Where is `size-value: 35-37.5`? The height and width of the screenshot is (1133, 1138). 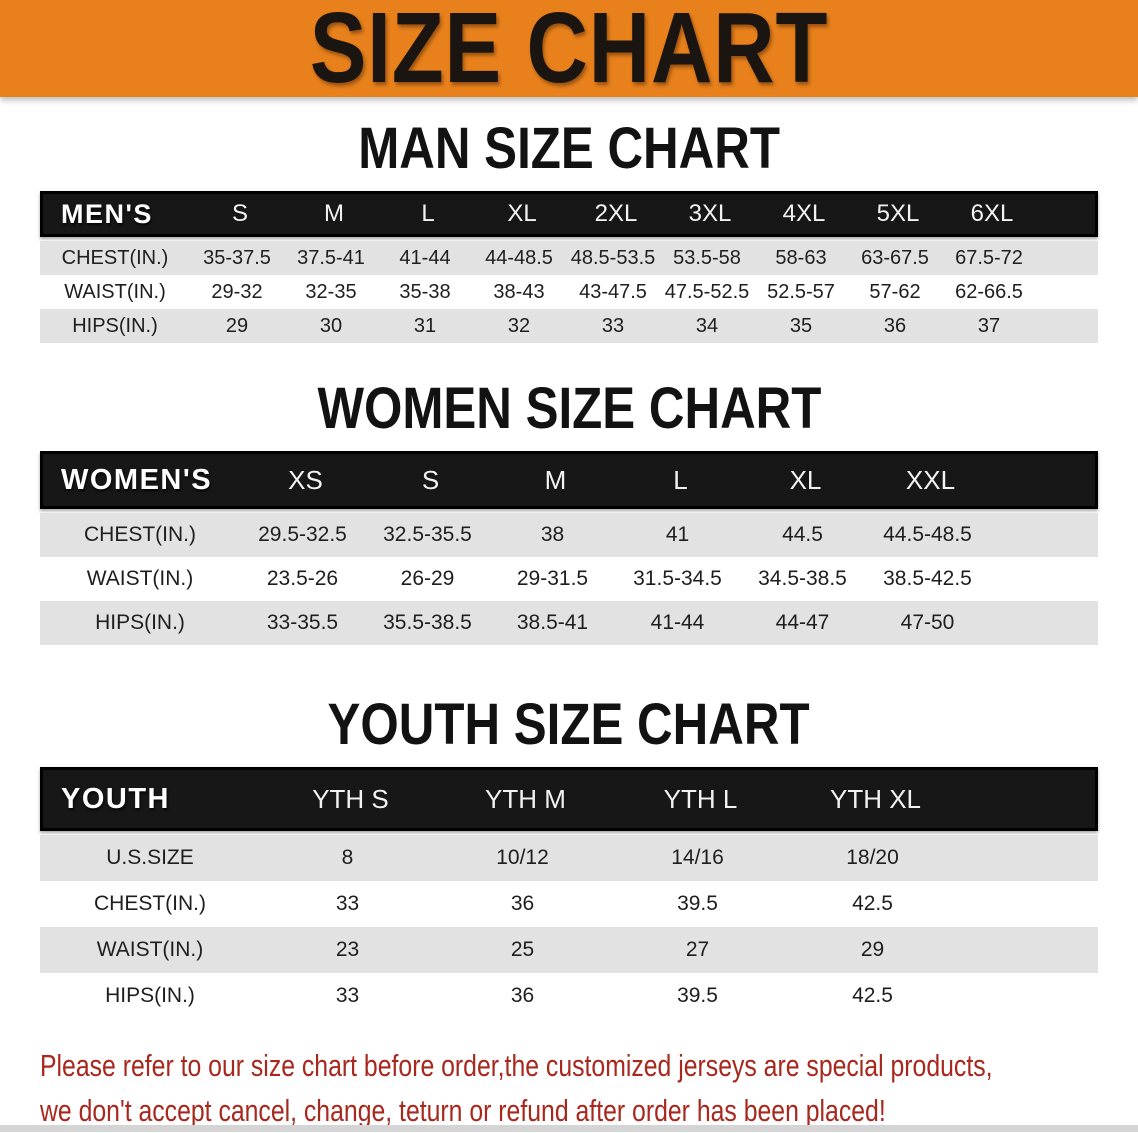 size-value: 35-37.5 is located at coordinates (237, 257).